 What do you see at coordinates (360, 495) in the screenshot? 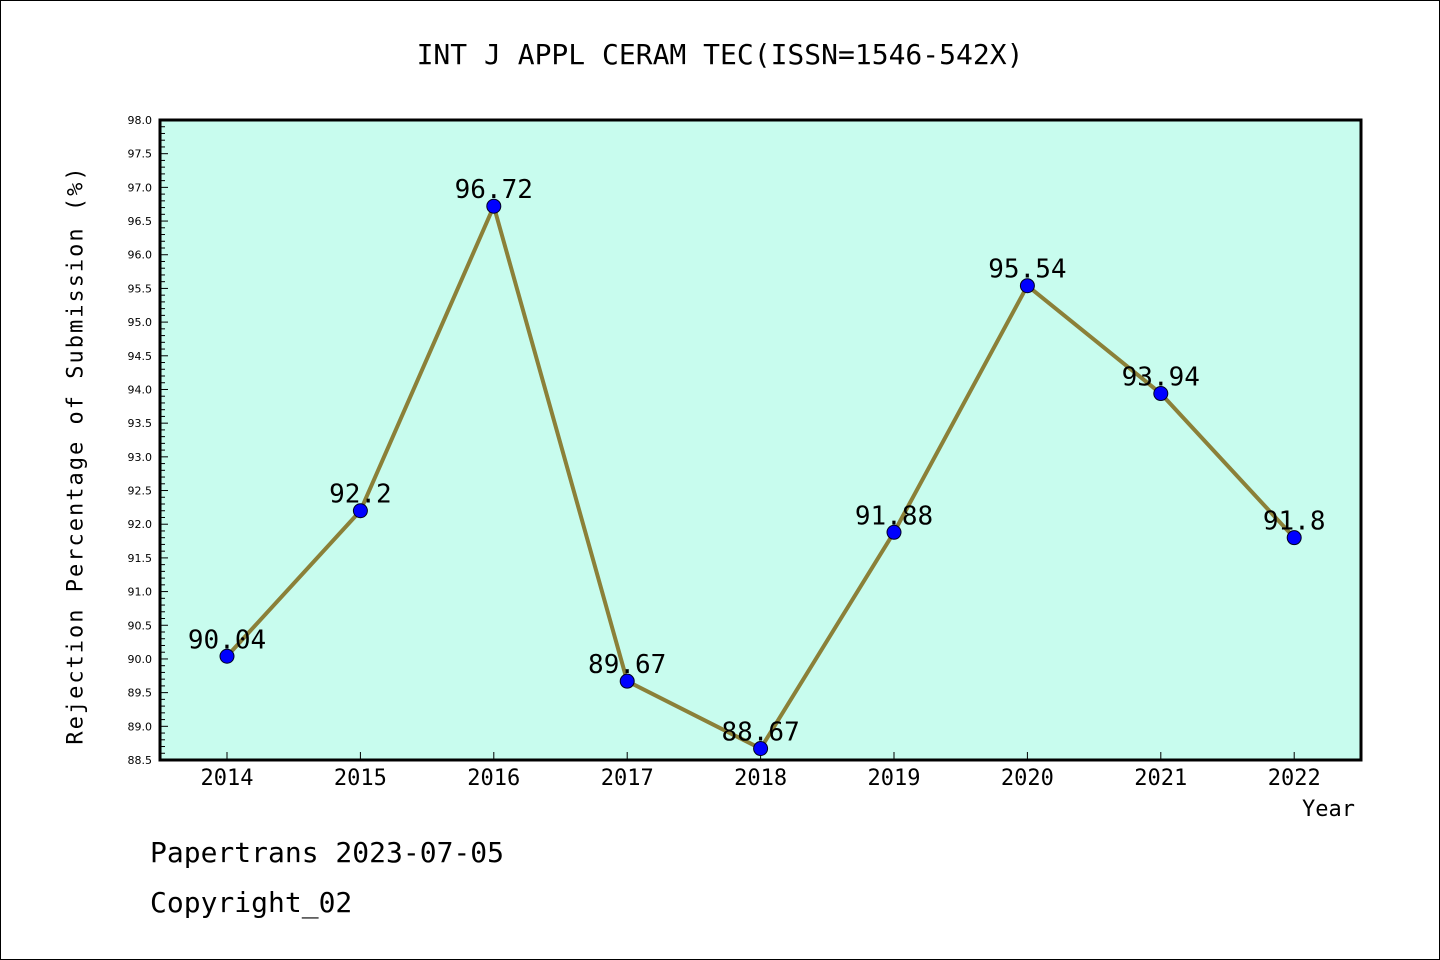
I see `data-label: 92.2` at bounding box center [360, 495].